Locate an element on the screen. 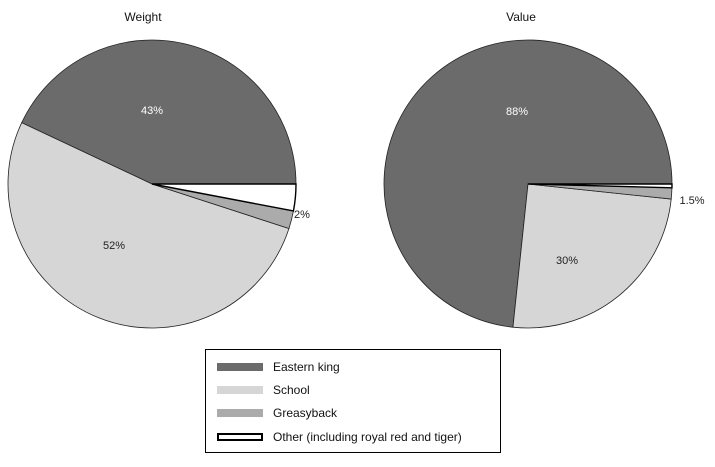  slice-label-eastern: 88% is located at coordinates (517, 112).